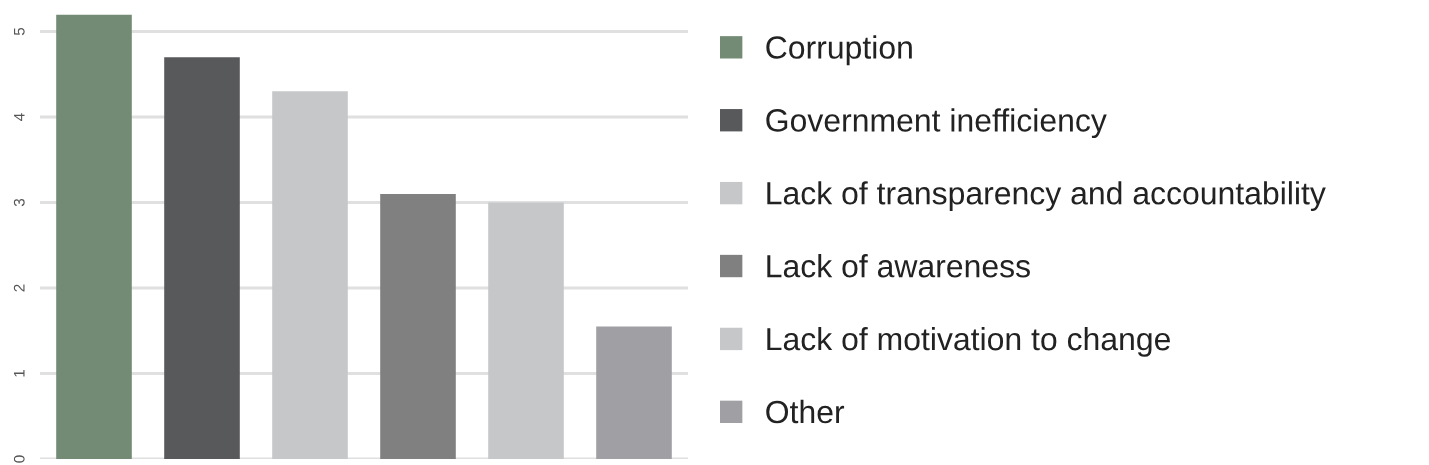 The height and width of the screenshot is (465, 1429). Describe the element at coordinates (968, 341) in the screenshot. I see `legend-label: Lack of motivation to change` at that location.